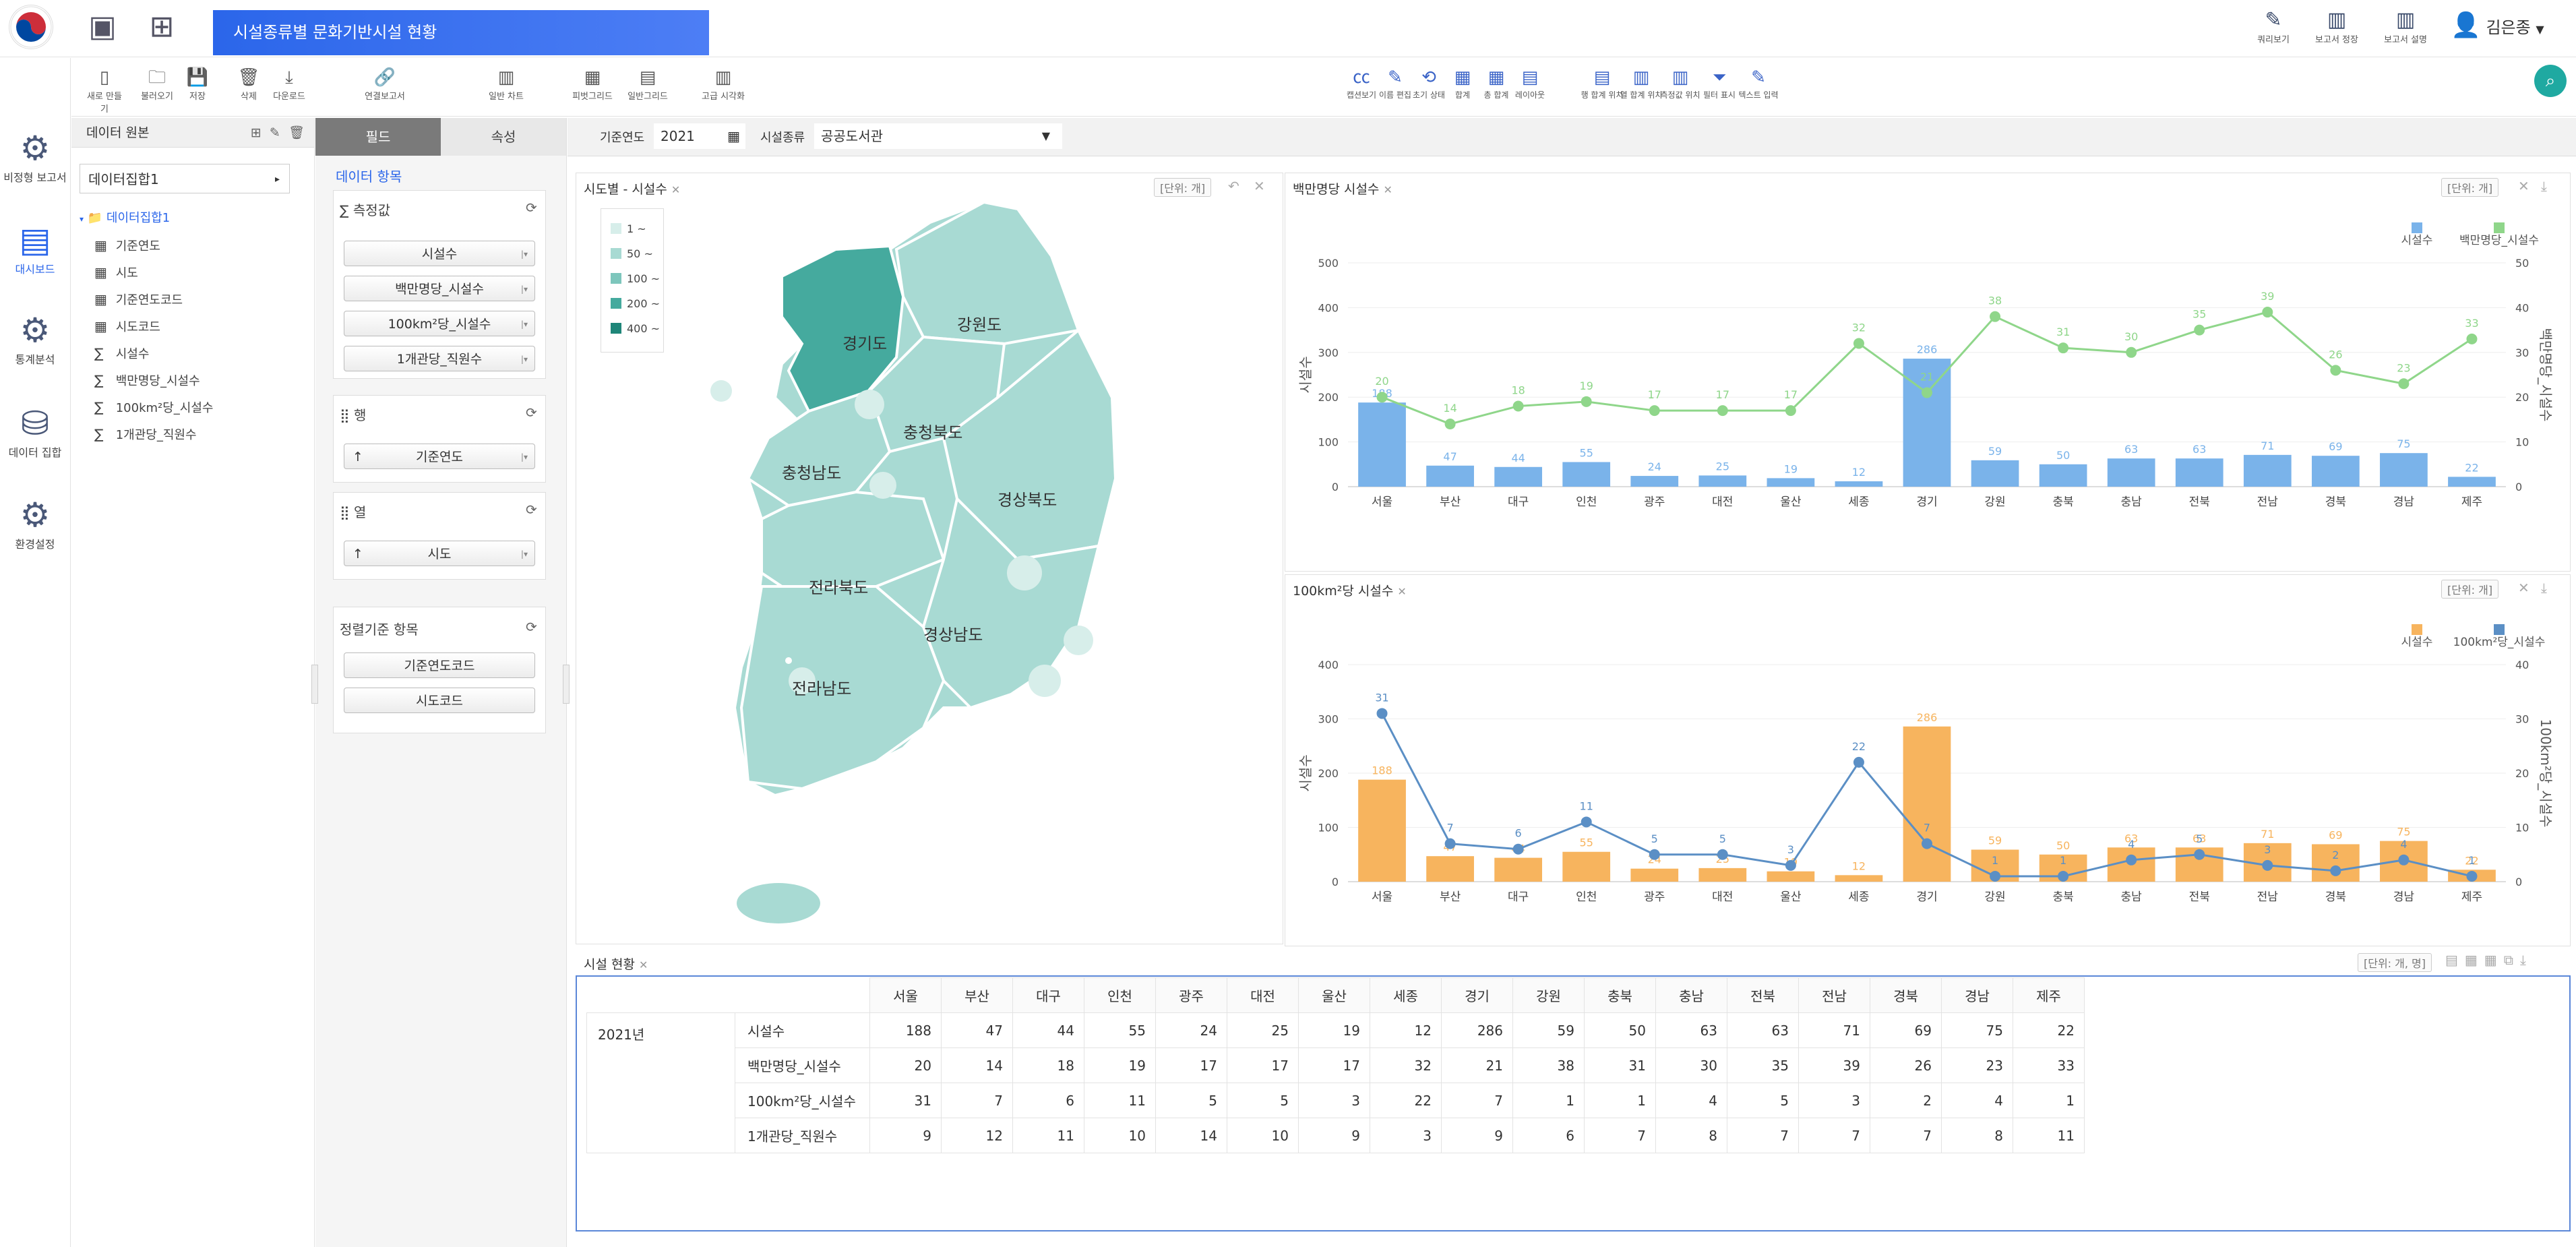 The width and height of the screenshot is (2576, 1247). What do you see at coordinates (1691, 995) in the screenshot?
I see `column-header: 충남` at bounding box center [1691, 995].